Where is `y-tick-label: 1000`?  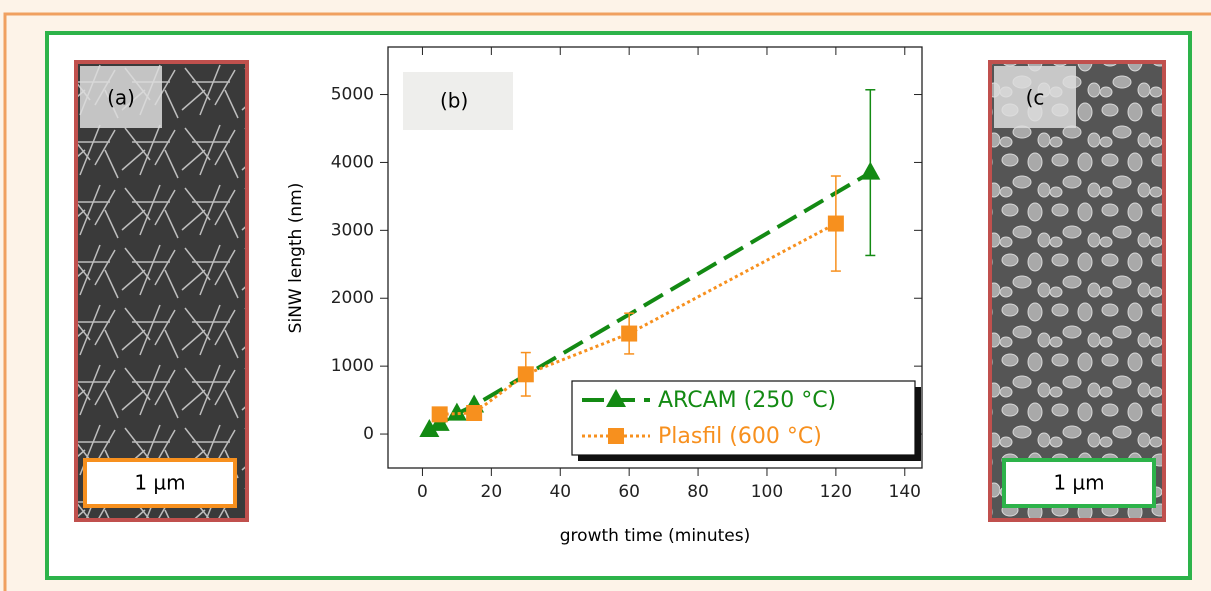 y-tick-label: 1000 is located at coordinates (352, 366).